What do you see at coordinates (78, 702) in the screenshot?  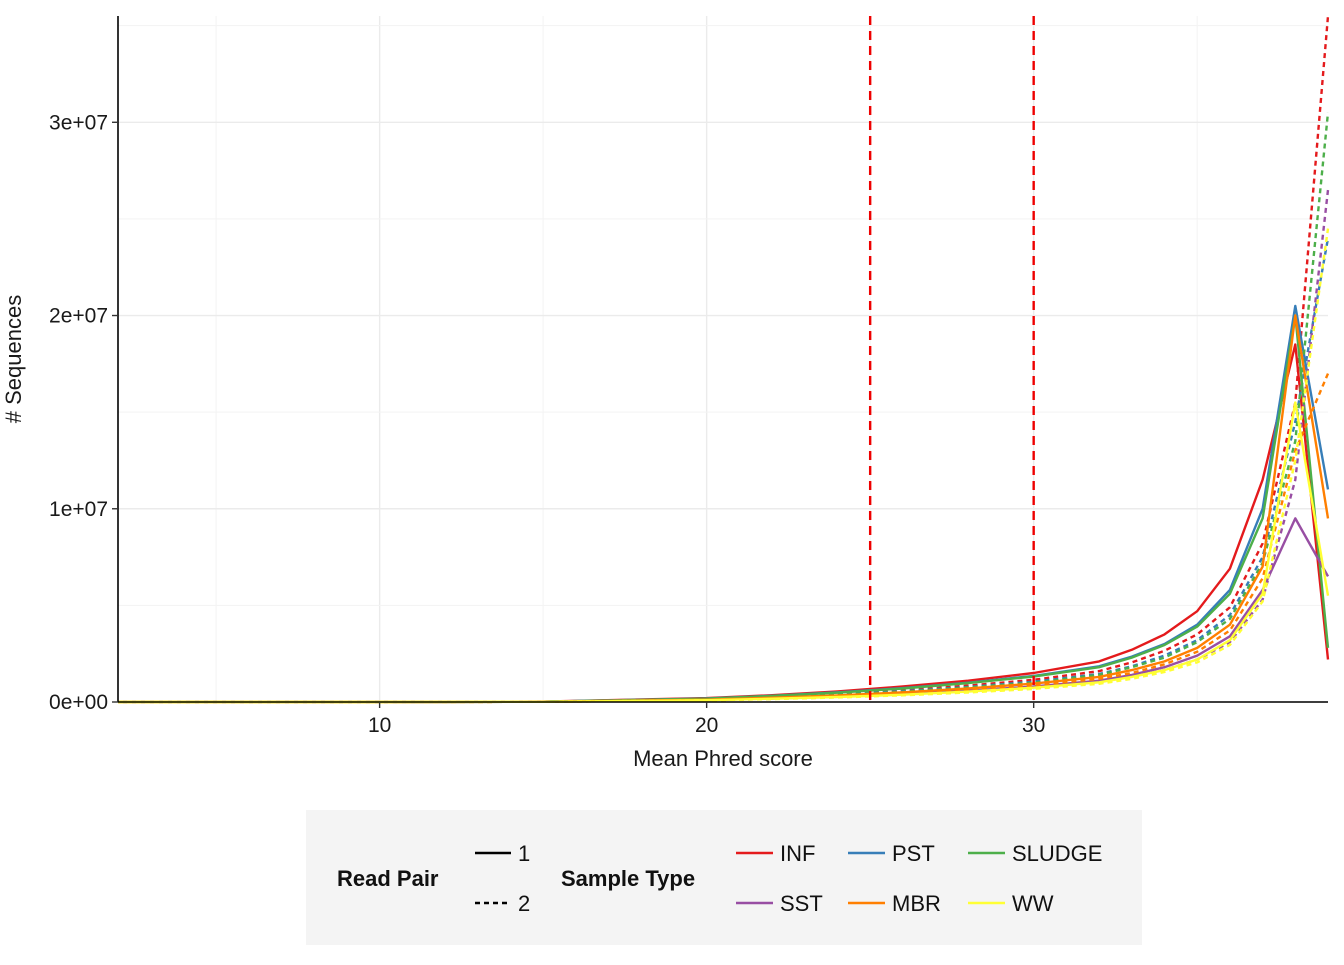 I see `y-tick-label: 0e+00` at bounding box center [78, 702].